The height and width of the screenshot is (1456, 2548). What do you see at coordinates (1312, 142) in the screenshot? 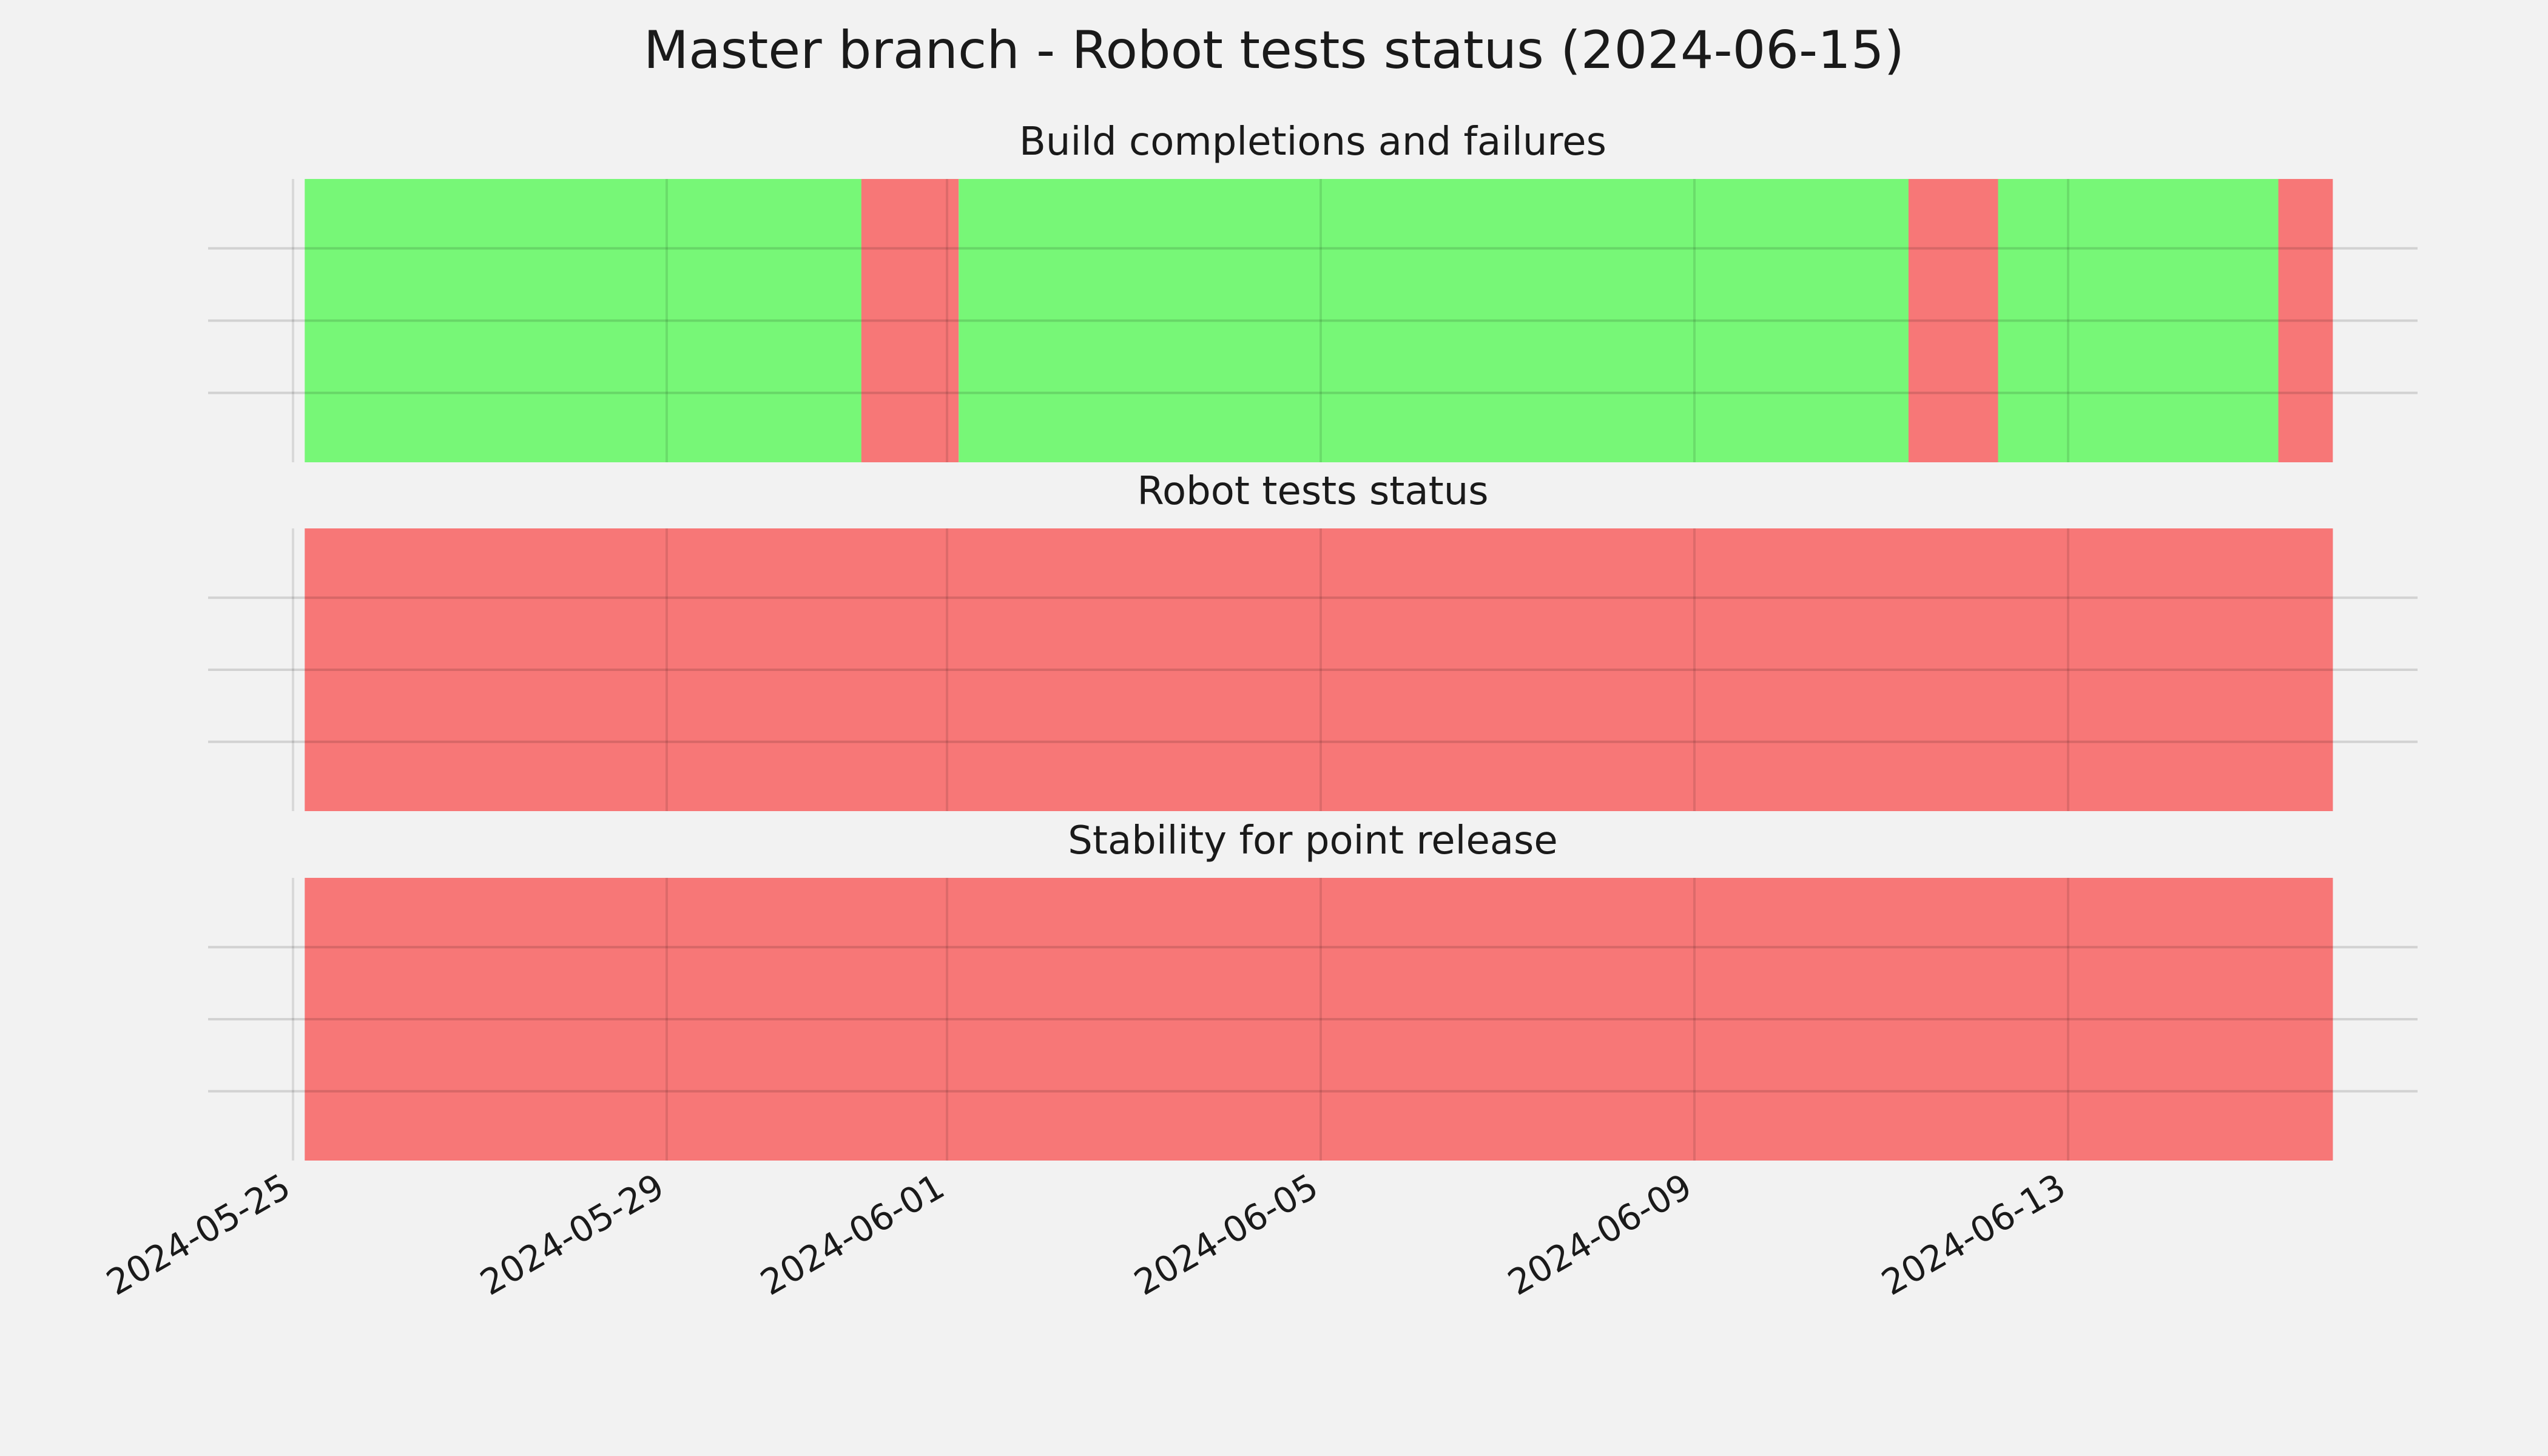
I see `panel-title: Build completions and failures` at bounding box center [1312, 142].